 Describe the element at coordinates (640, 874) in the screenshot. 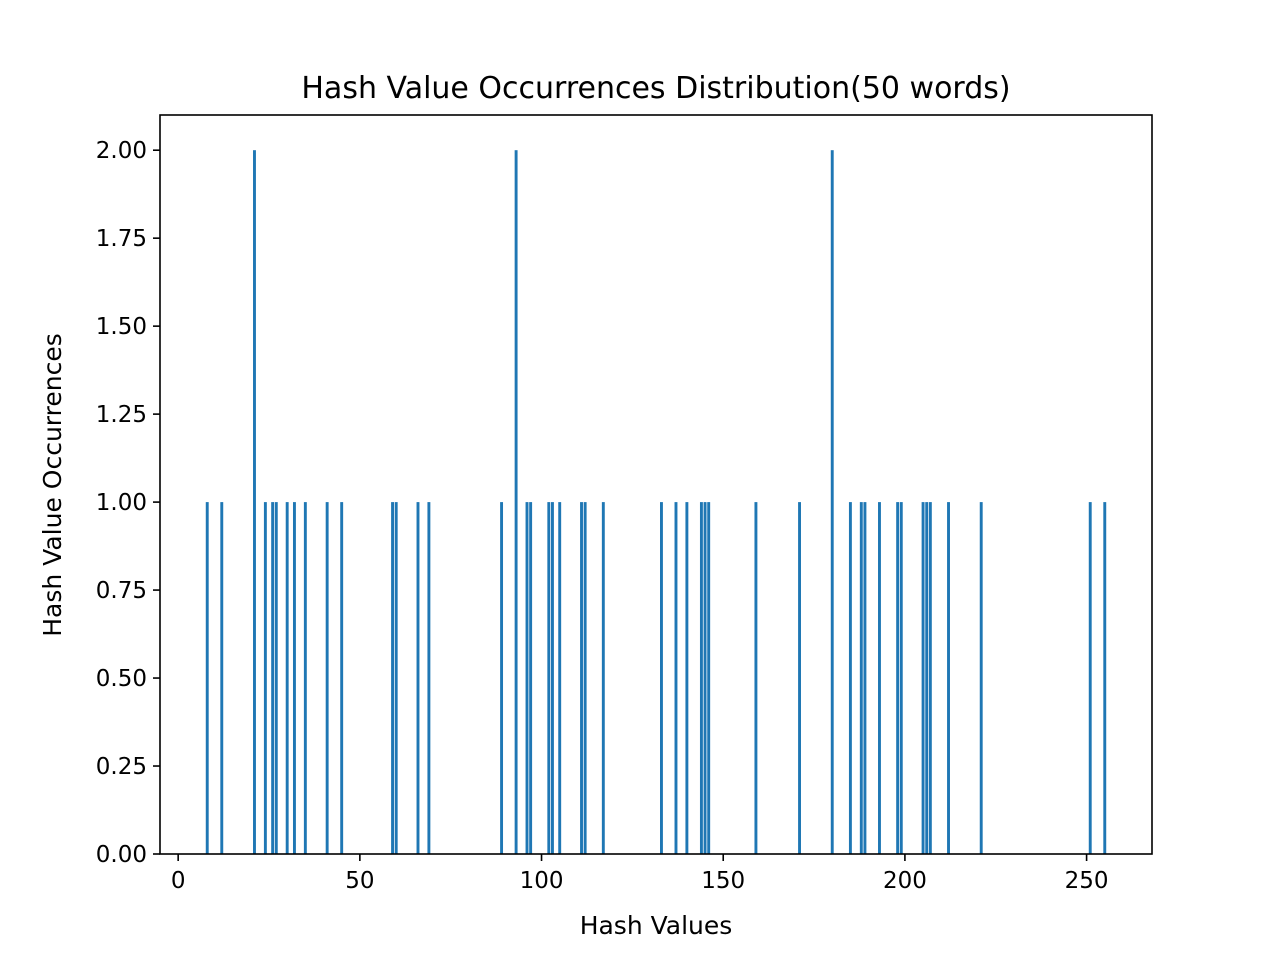

I see `x-axis-ticks: 0 50 100 150 200 250` at that location.